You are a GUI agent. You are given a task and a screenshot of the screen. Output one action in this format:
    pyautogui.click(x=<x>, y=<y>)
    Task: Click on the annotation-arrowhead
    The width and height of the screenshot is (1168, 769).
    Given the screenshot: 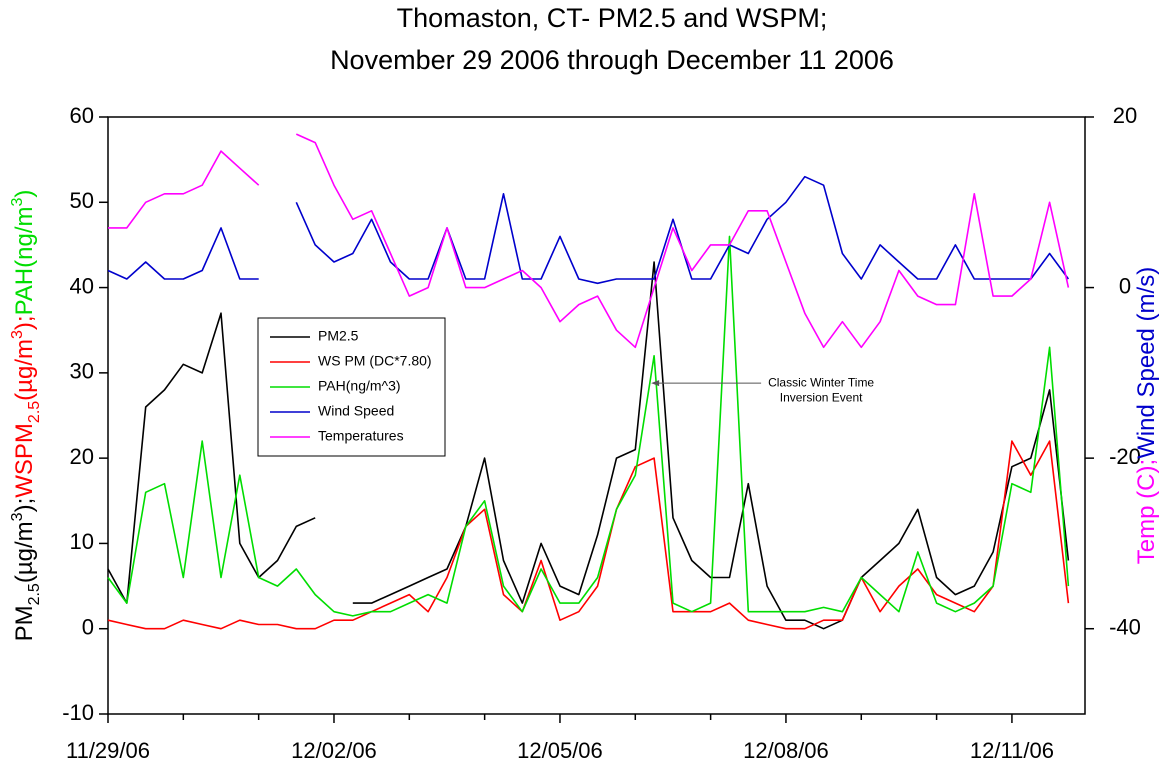 What is the action you would take?
    pyautogui.click(x=655, y=383)
    